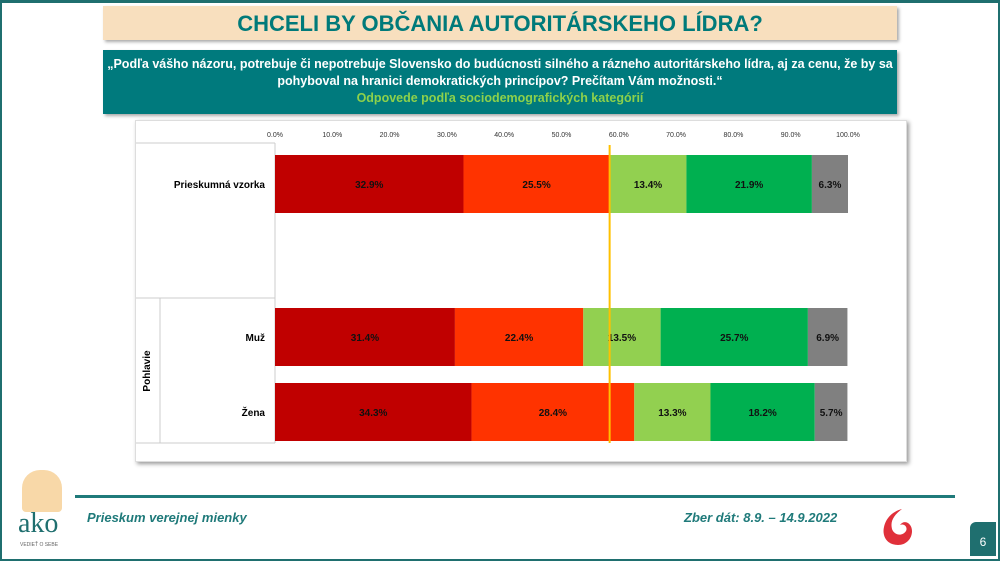 The image size is (1000, 562). Describe the element at coordinates (791, 135) in the screenshot. I see `x-tick-label: 90.0%` at that location.